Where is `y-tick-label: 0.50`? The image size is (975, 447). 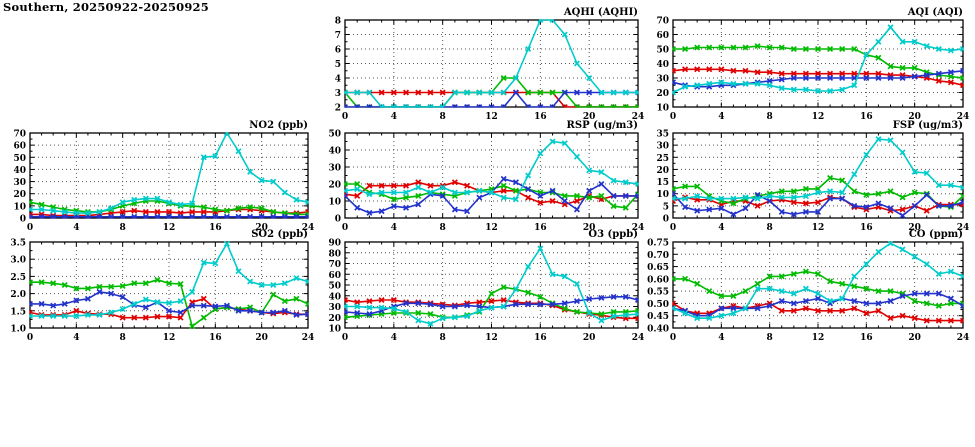 y-tick-label: 0.50 is located at coordinates (658, 305).